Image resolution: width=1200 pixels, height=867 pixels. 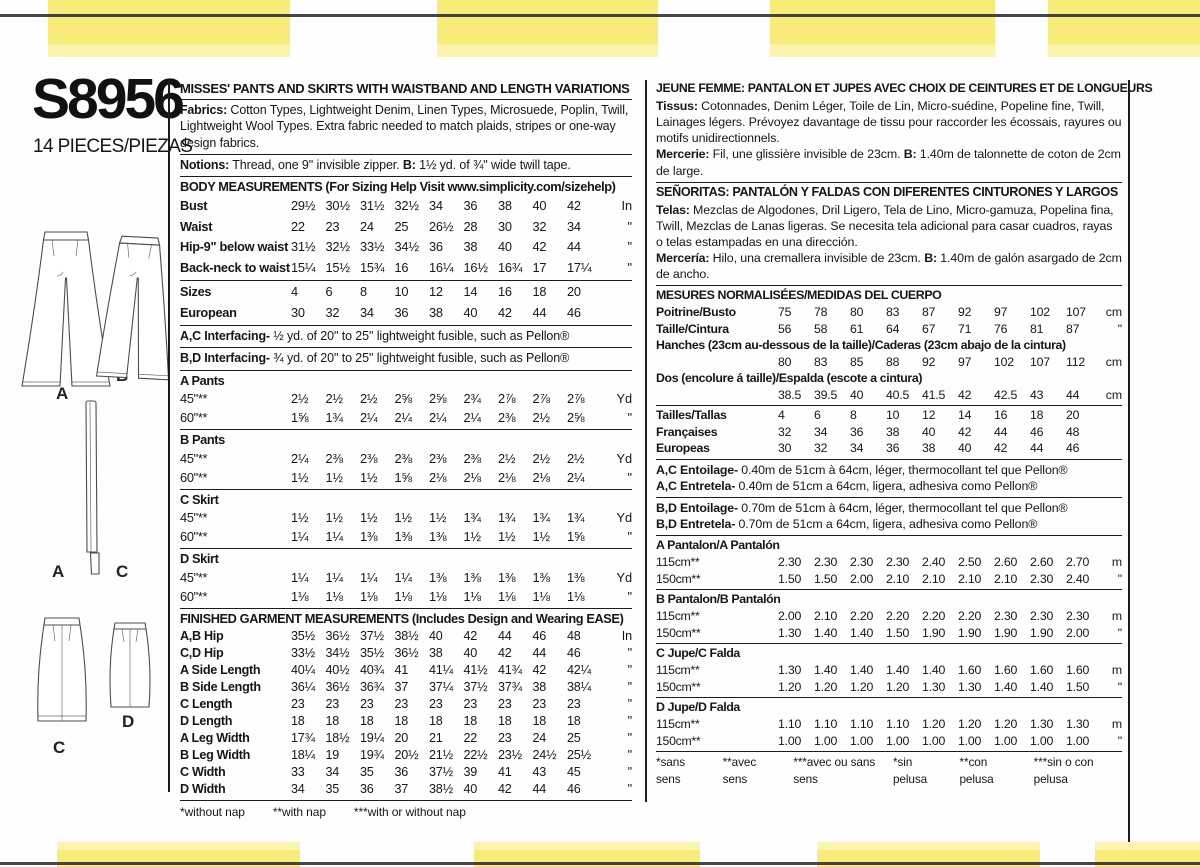 I want to click on cell-value: 64, so click(x=893, y=328).